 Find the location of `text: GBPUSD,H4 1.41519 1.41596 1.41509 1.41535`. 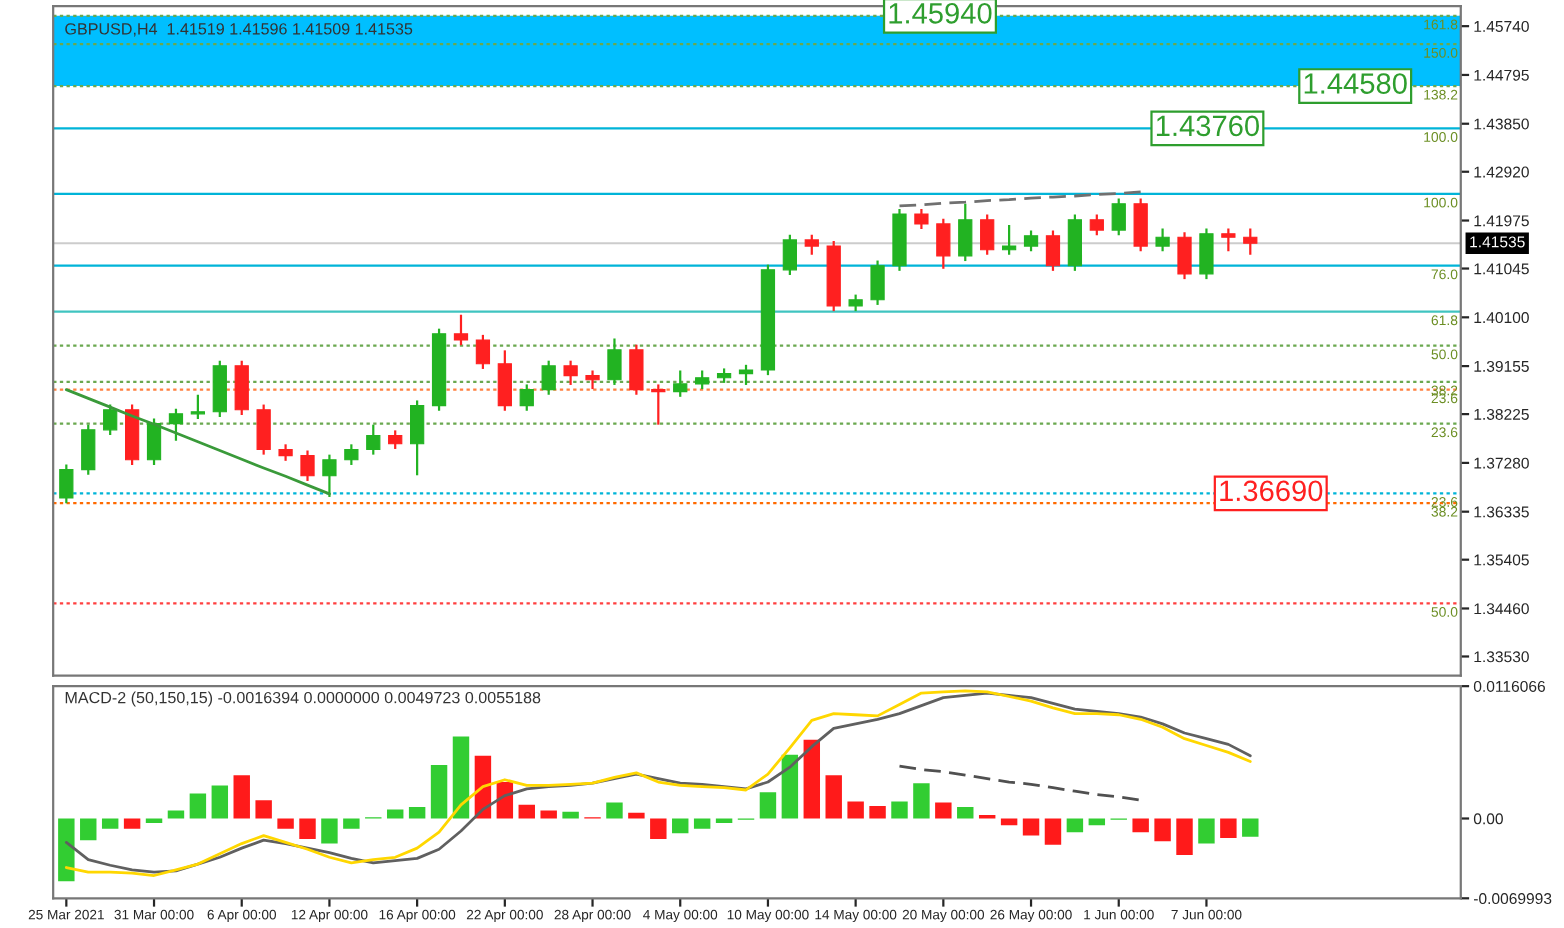

text: GBPUSD,H4 1.41519 1.41596 1.41509 1.41535 is located at coordinates (239, 30).